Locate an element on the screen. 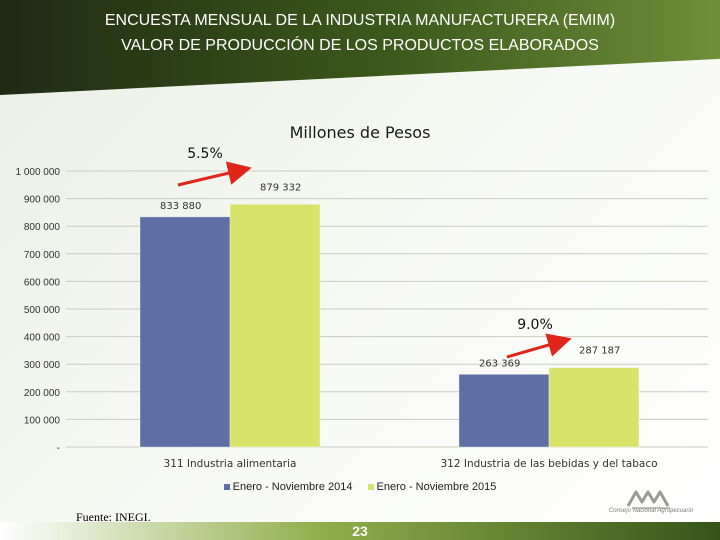 This screenshot has width=720, height=540. logo-text: Consejo Nacional Agropecuario is located at coordinates (651, 511).